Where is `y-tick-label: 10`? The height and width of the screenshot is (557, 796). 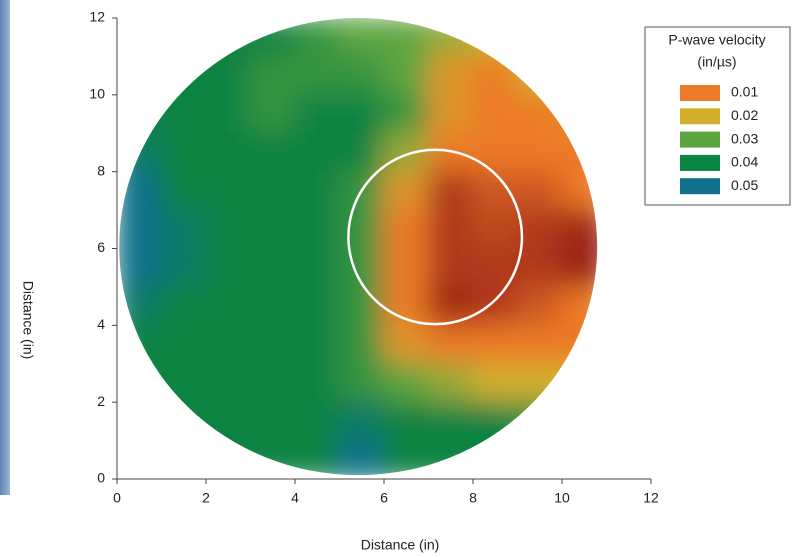
y-tick-label: 10 is located at coordinates (97, 94).